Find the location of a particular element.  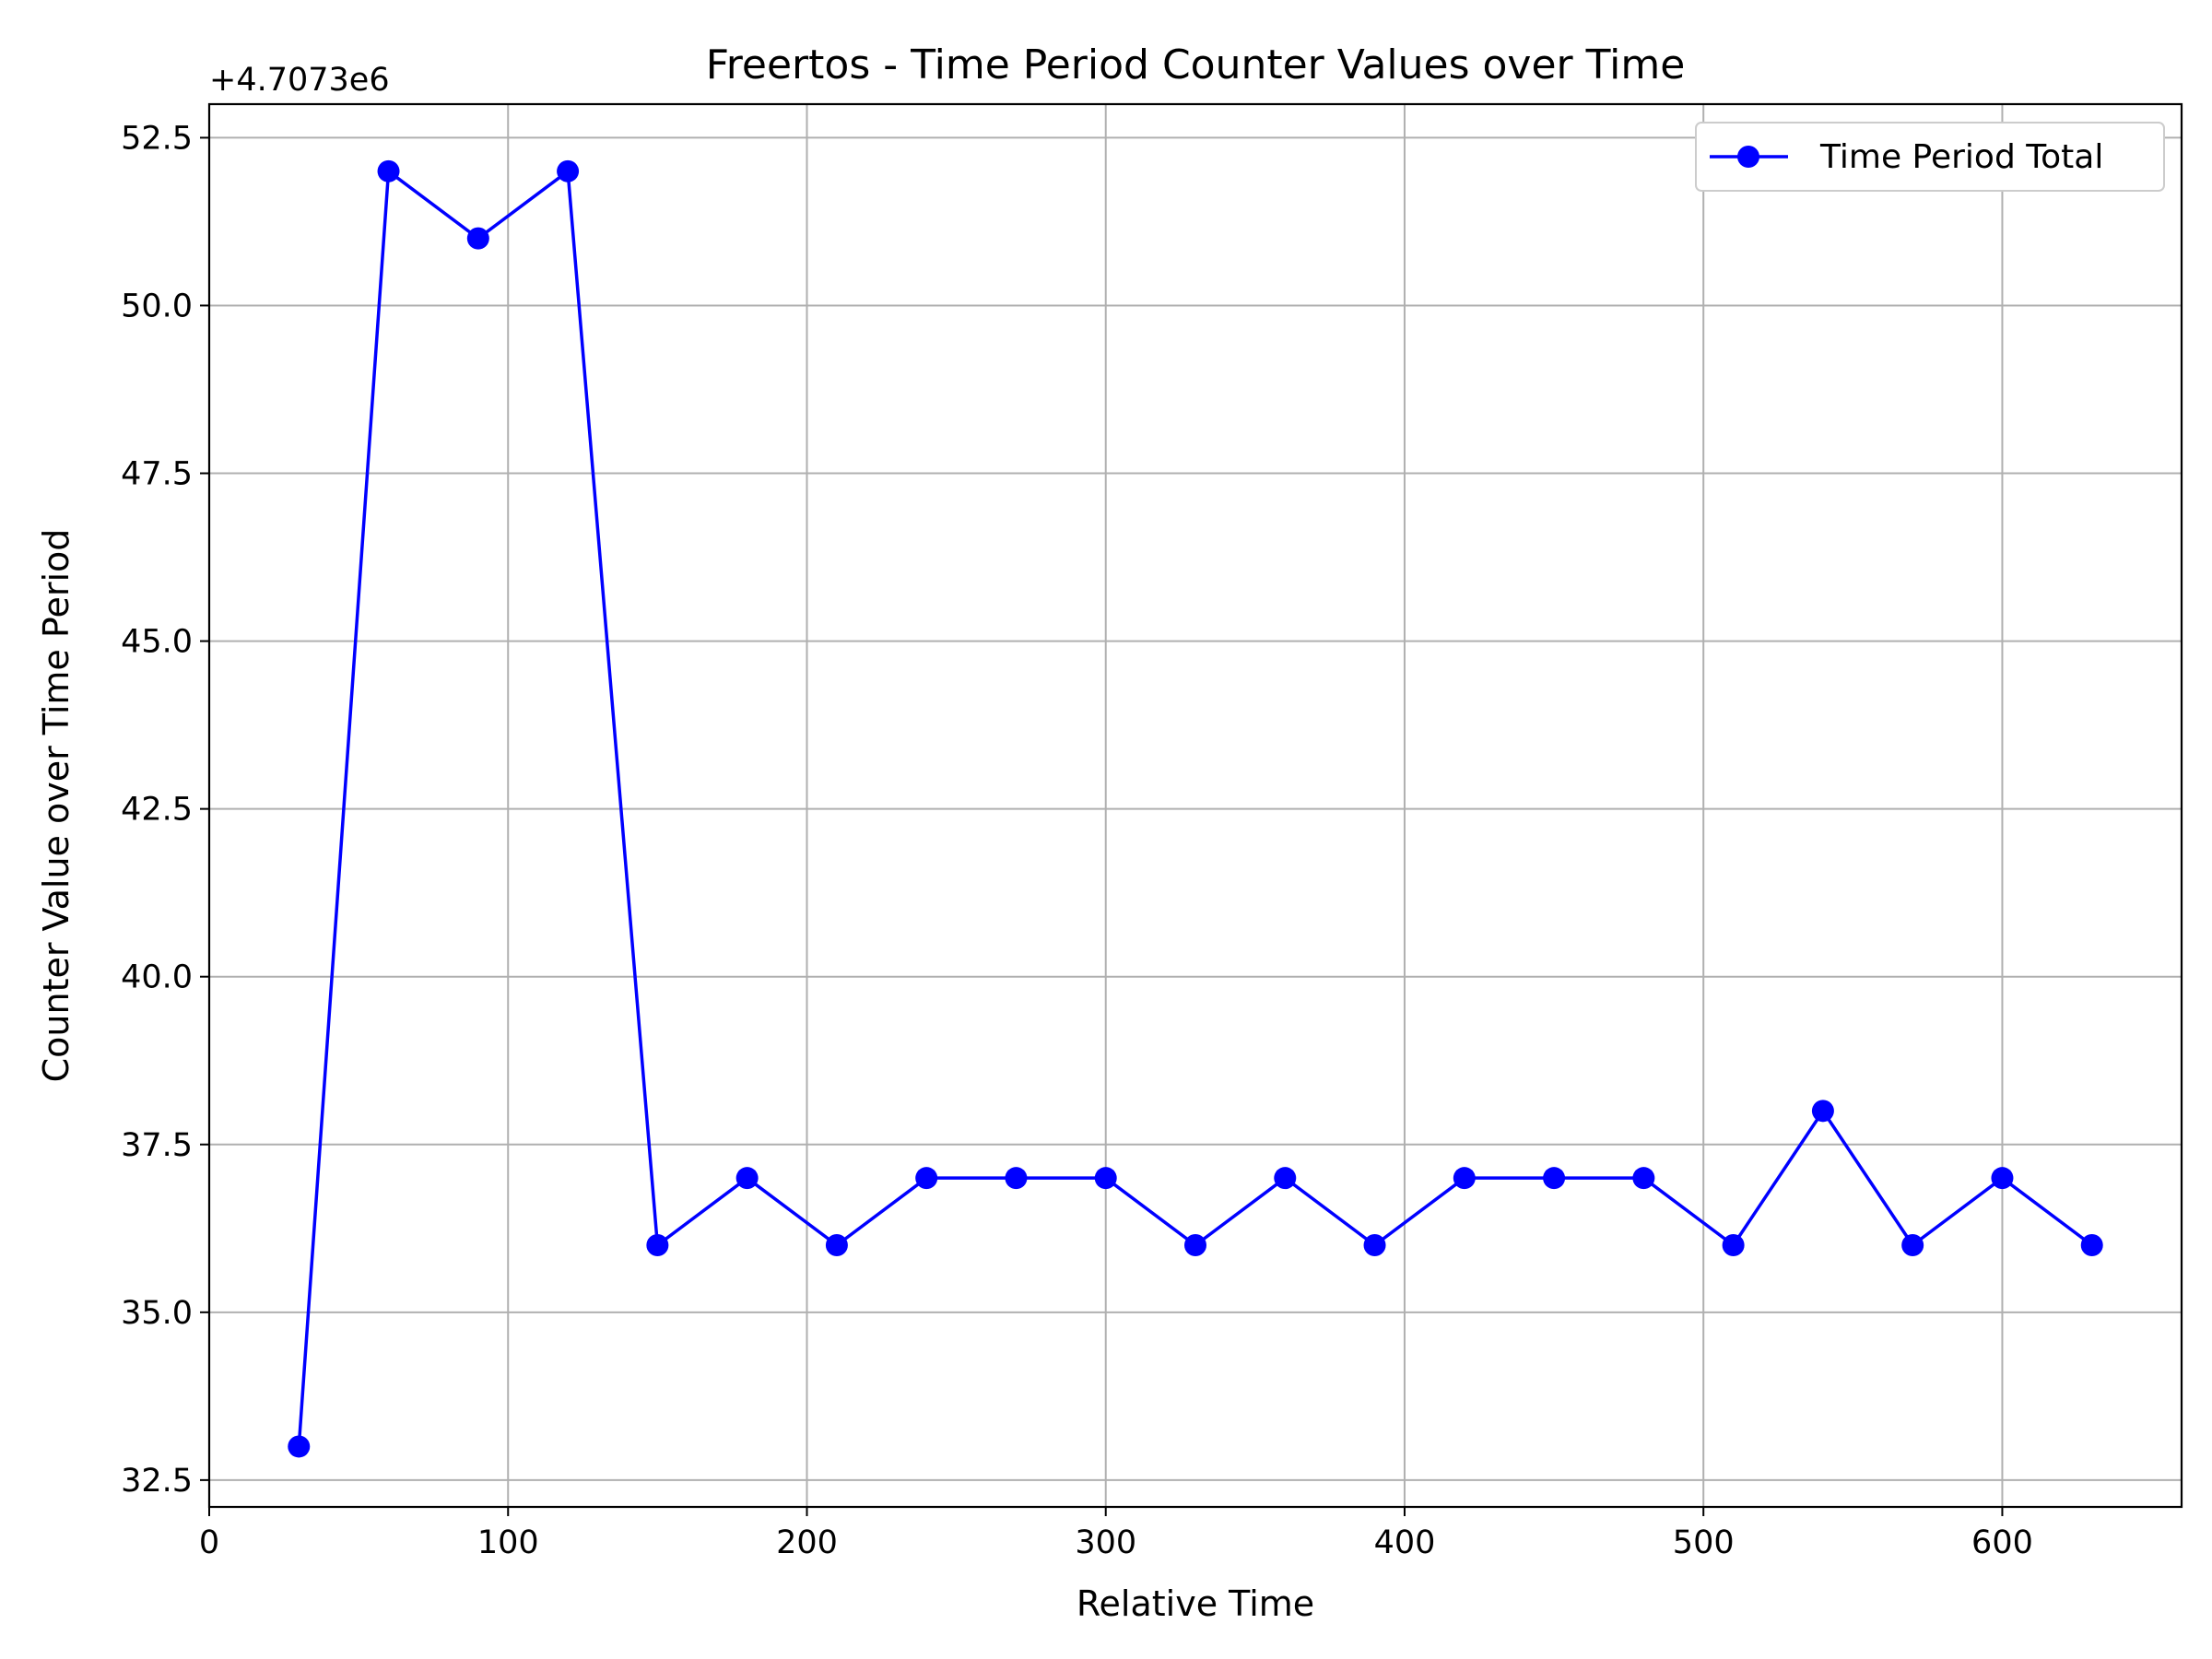

x-tick-label: 400 is located at coordinates (1405, 1542).